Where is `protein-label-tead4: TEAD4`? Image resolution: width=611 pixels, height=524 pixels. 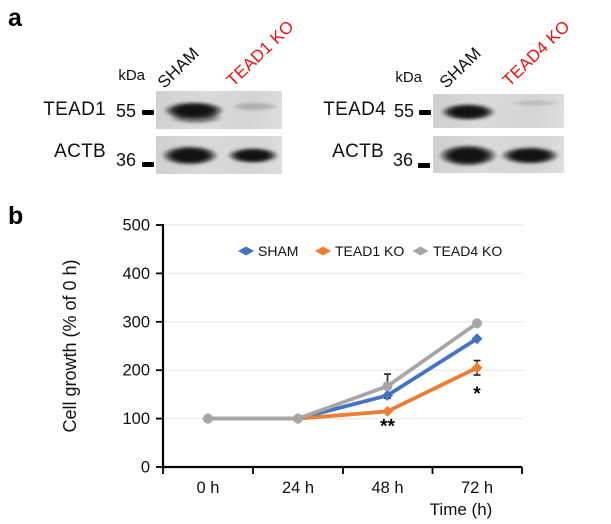
protein-label-tead4: TEAD4 is located at coordinates (354, 109).